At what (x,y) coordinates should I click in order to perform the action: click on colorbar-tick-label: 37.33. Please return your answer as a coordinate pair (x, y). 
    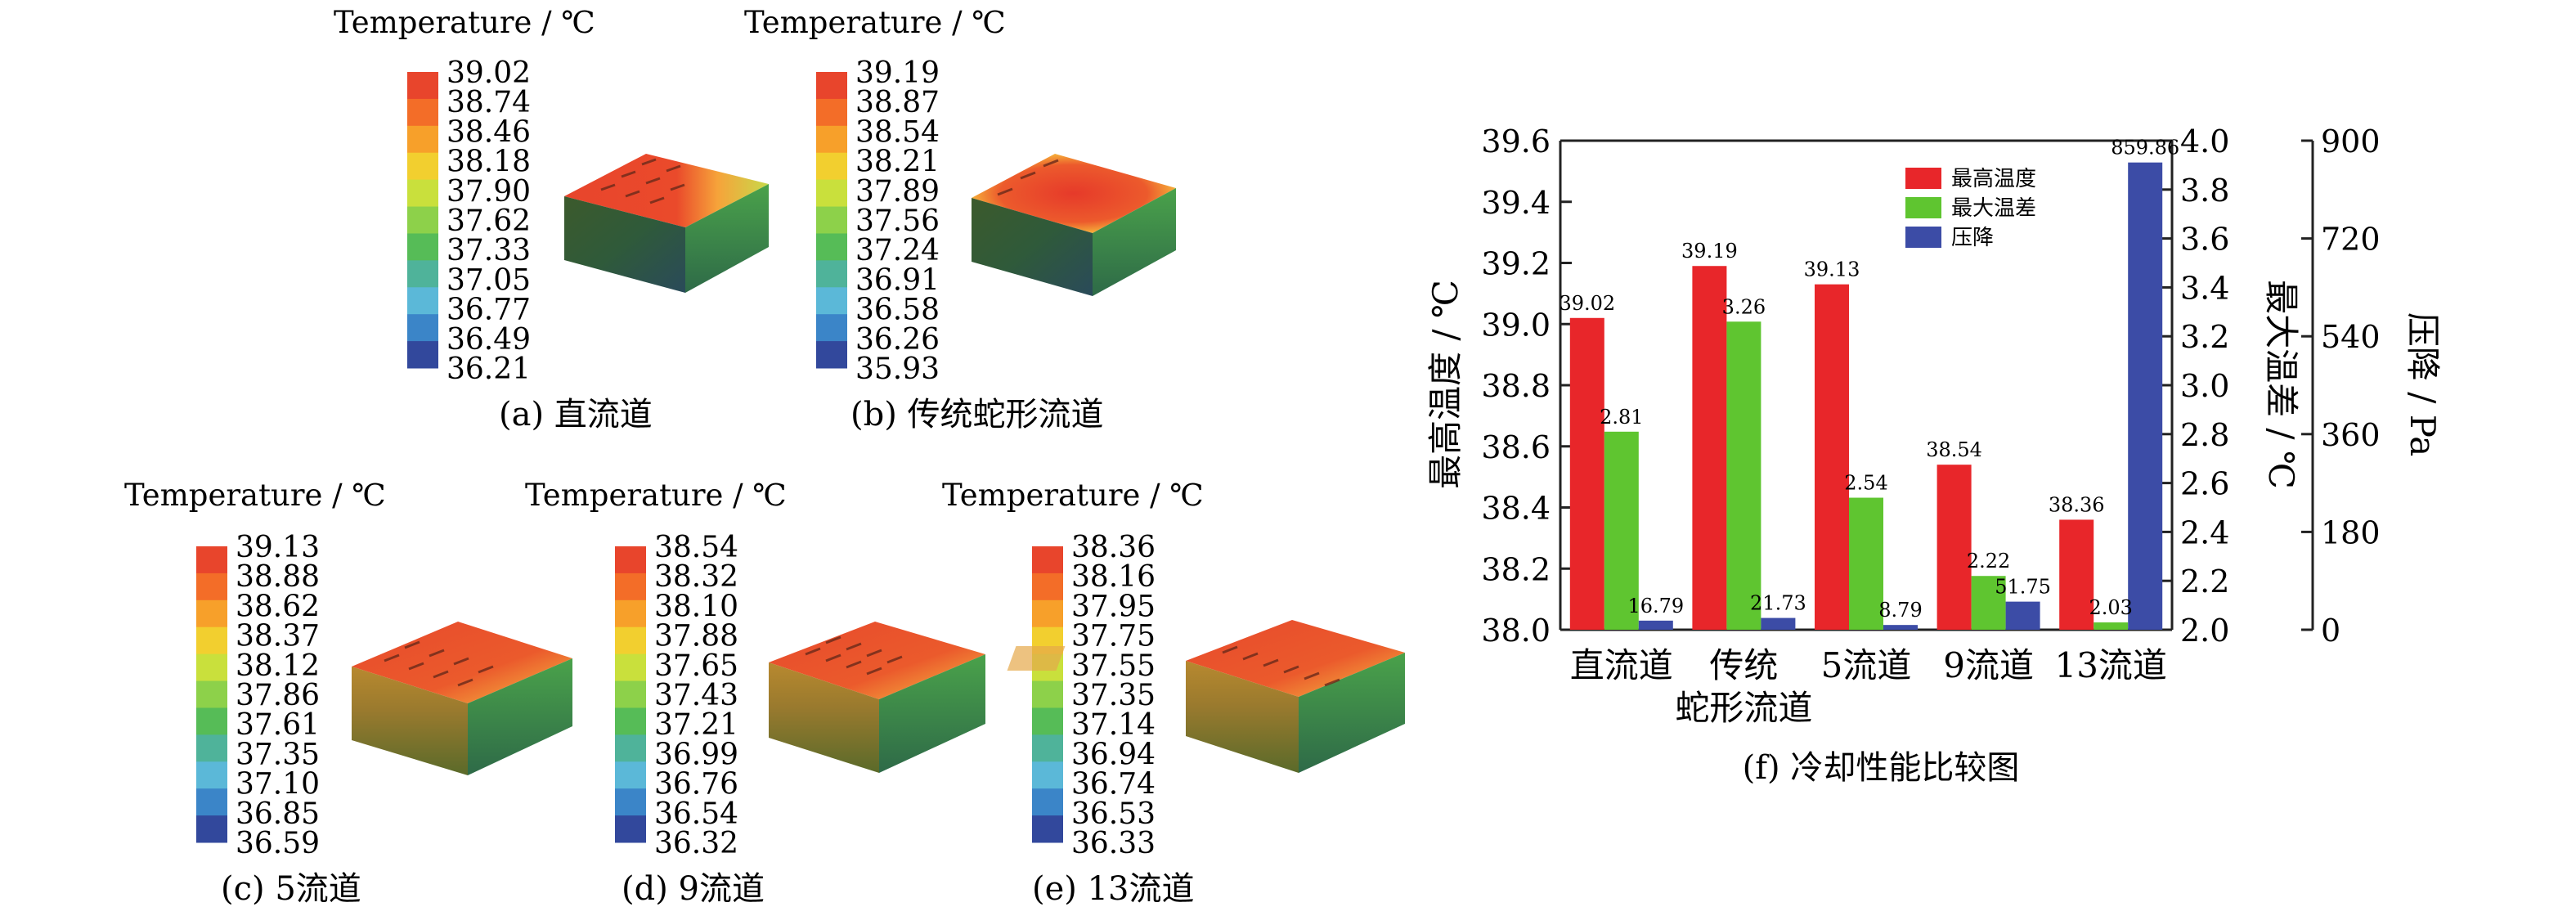
    Looking at the image, I should click on (489, 250).